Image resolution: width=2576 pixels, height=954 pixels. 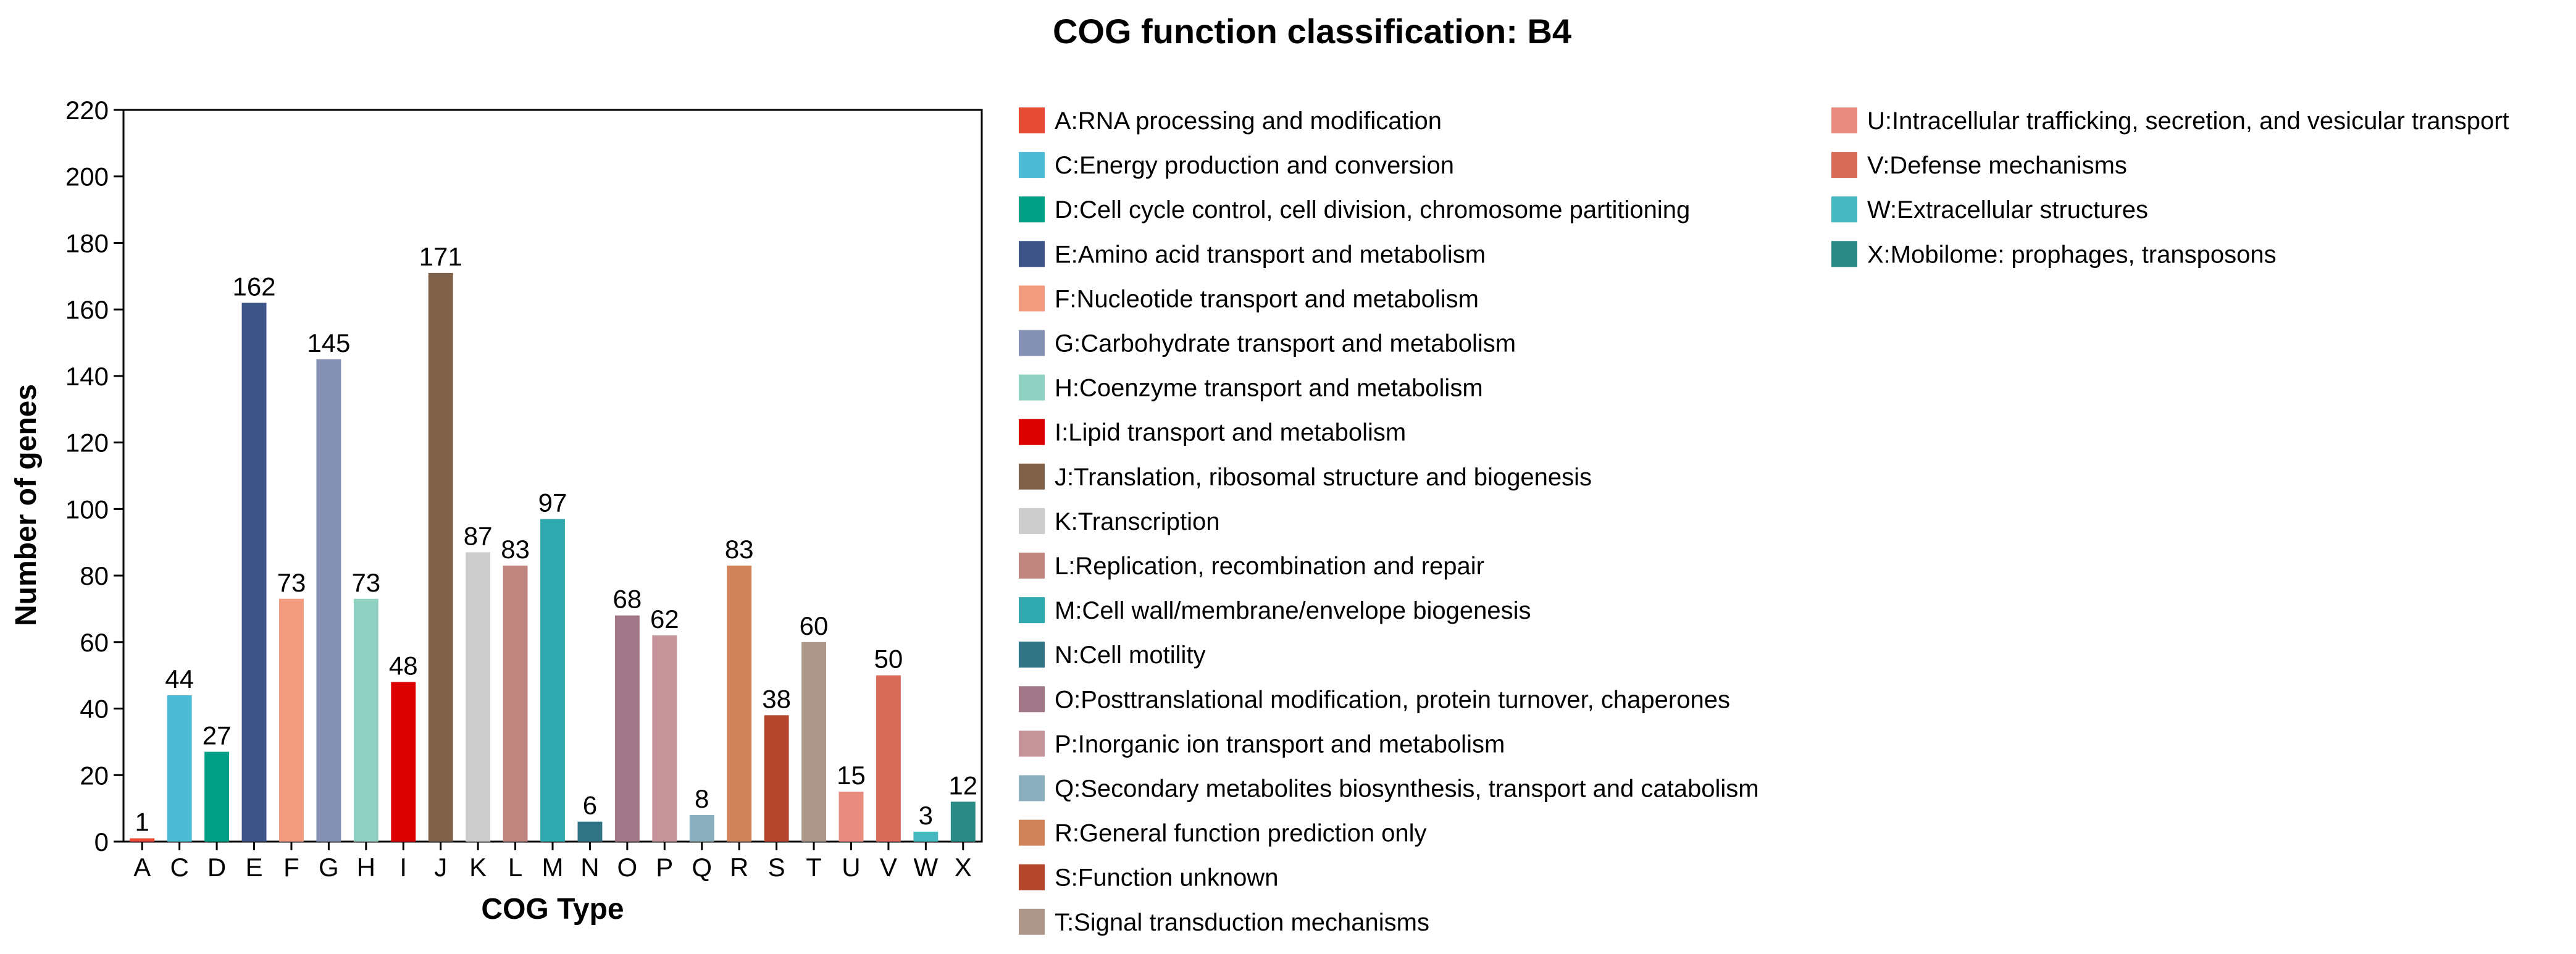 I want to click on x-tick-label: L, so click(x=515, y=867).